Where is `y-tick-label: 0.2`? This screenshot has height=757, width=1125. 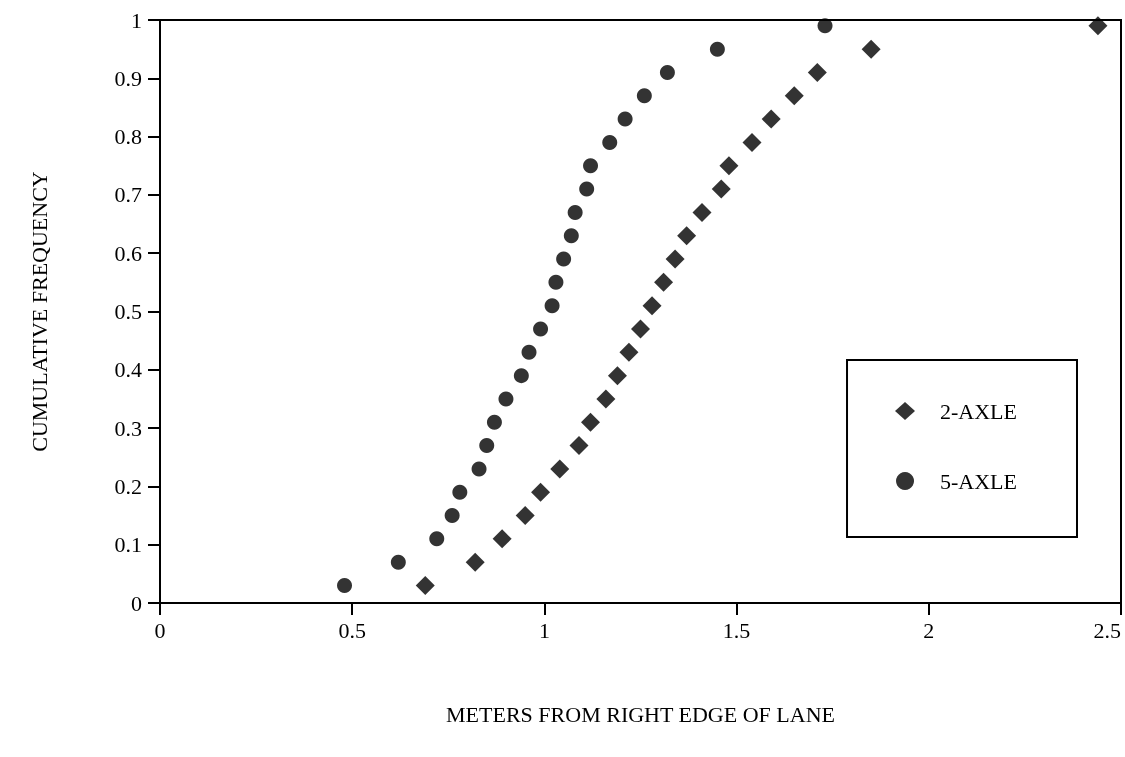
y-tick-label: 0.2 is located at coordinates (128, 486).